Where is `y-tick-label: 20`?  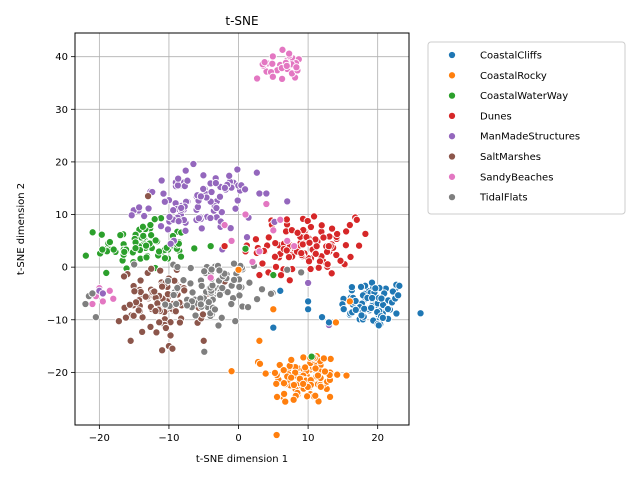
y-tick-label: 20 is located at coordinates (61, 162).